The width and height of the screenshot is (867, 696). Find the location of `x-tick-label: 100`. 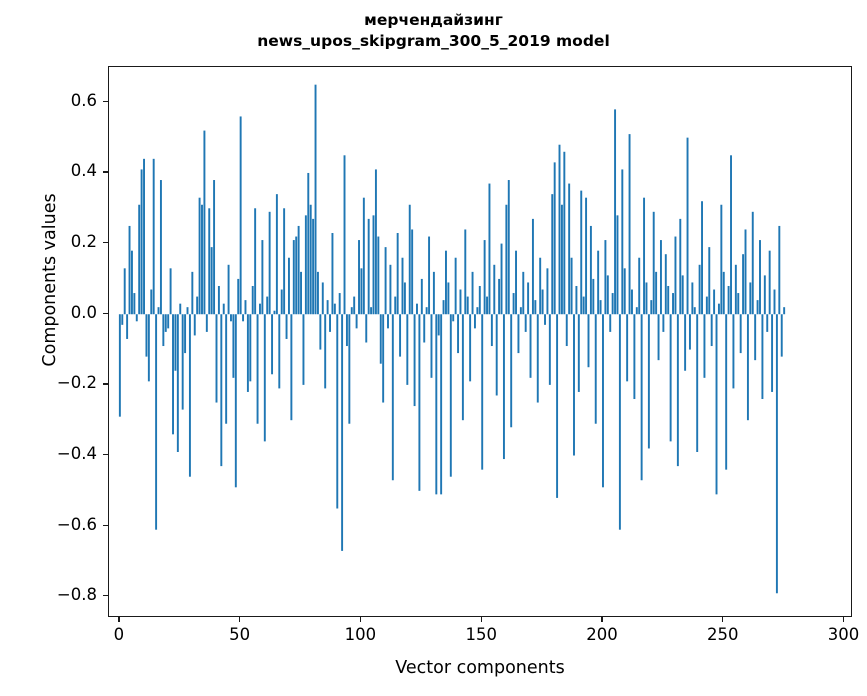

x-tick-label: 100 is located at coordinates (360, 634).